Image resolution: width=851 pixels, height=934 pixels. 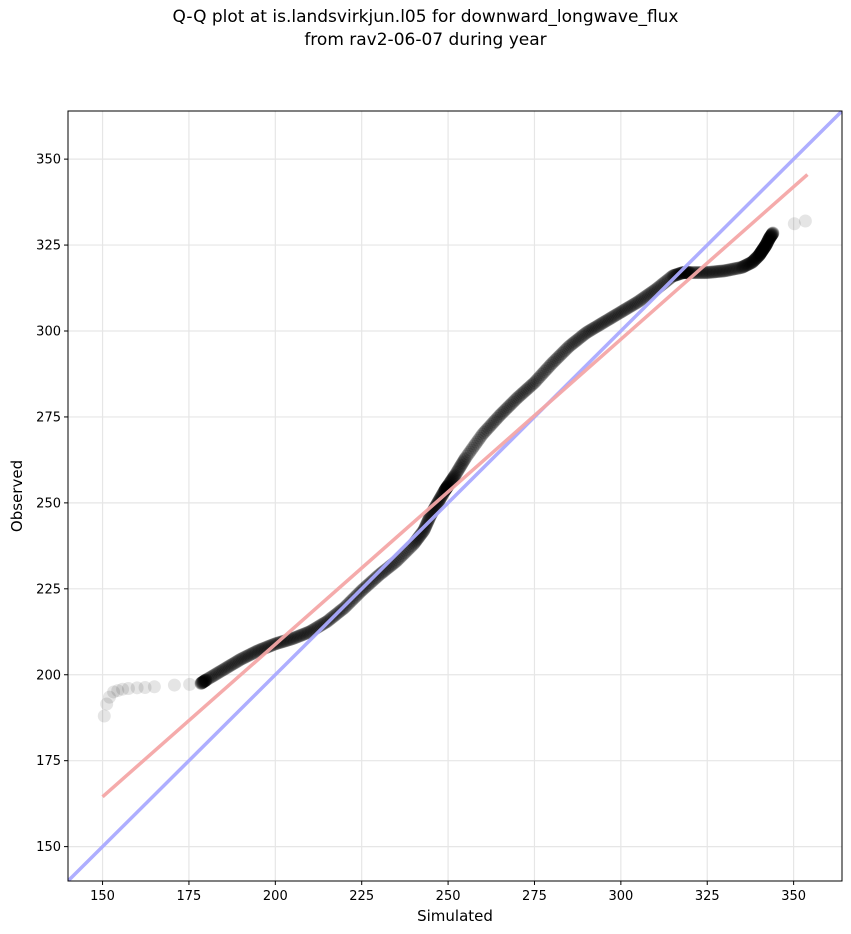 What do you see at coordinates (48, 847) in the screenshot?
I see `y-tick-label: 150` at bounding box center [48, 847].